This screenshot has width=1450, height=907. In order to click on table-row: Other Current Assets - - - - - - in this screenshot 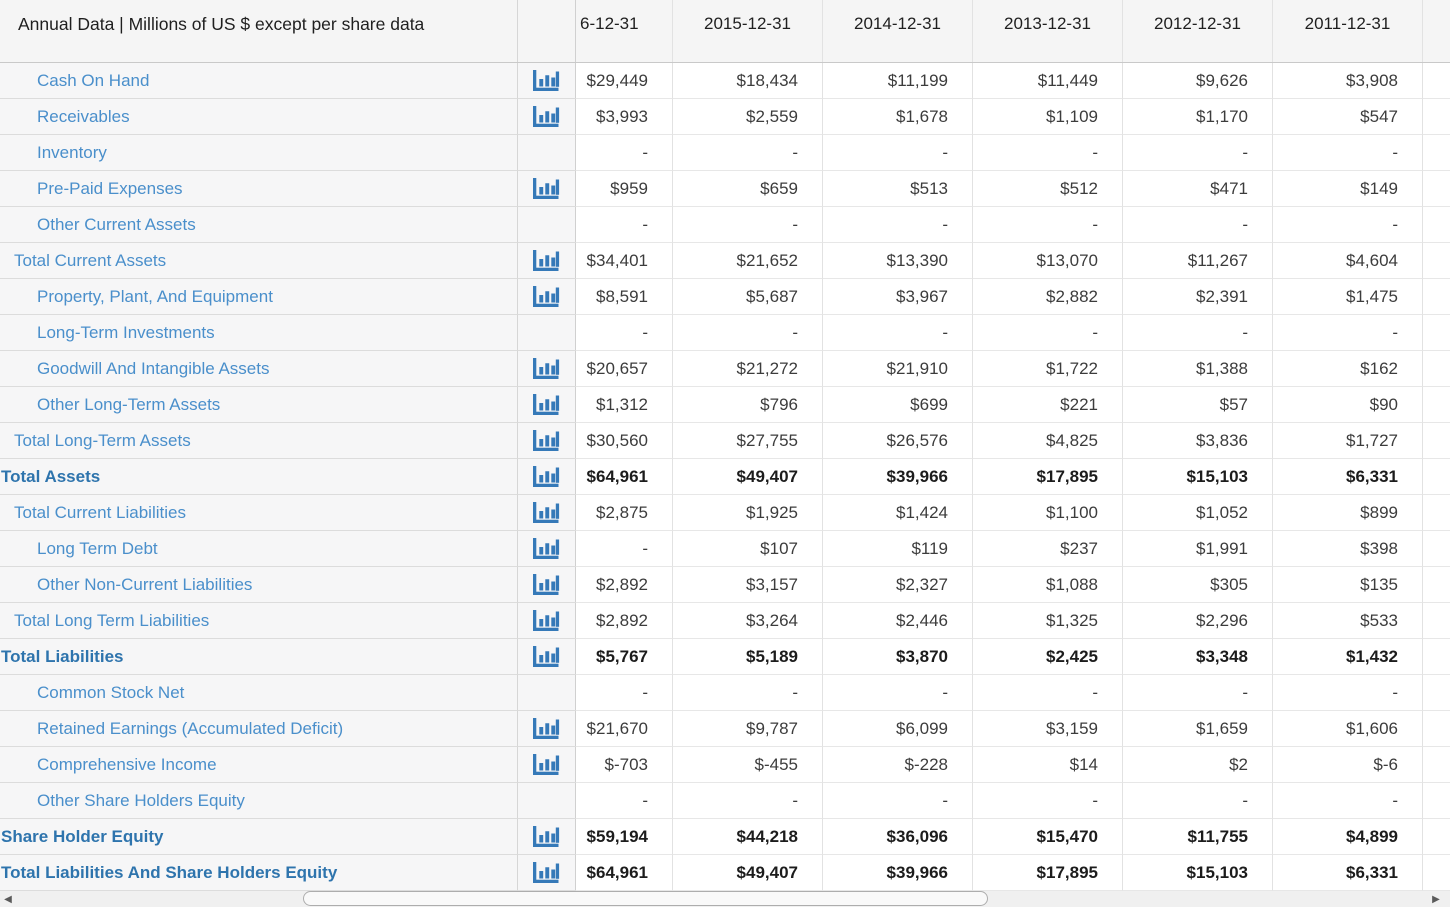, I will do `click(725, 225)`.